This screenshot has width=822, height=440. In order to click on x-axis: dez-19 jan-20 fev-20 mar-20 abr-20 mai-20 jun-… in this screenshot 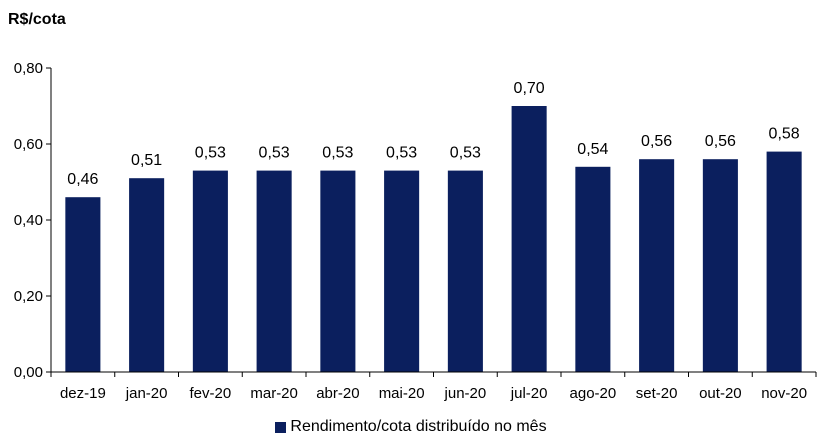, I will do `click(433, 387)`.